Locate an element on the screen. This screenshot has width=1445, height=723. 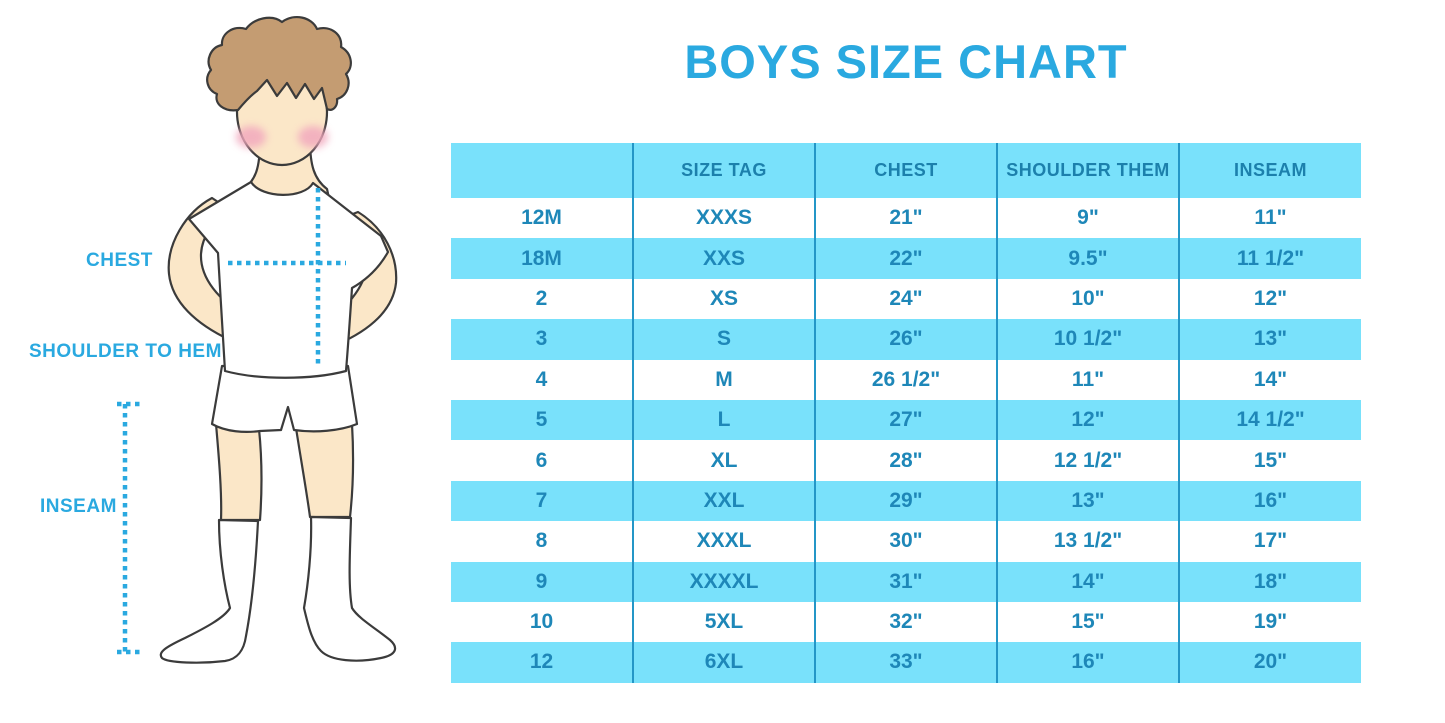
table-header-cell-size-tag: SIZE TAG is located at coordinates (724, 170).